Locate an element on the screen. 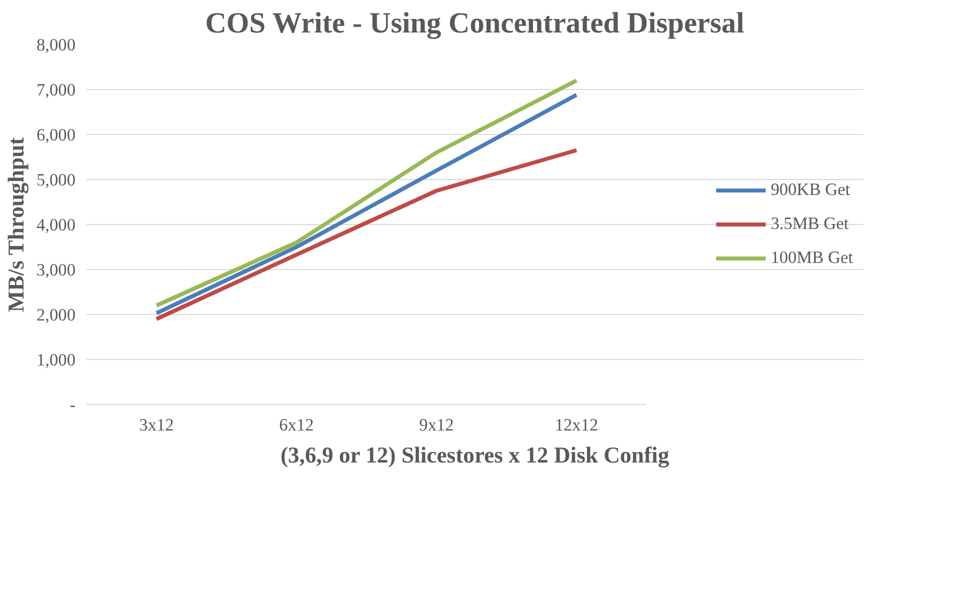 The width and height of the screenshot is (963, 593). x-tick-label: 12x12 is located at coordinates (576, 425).